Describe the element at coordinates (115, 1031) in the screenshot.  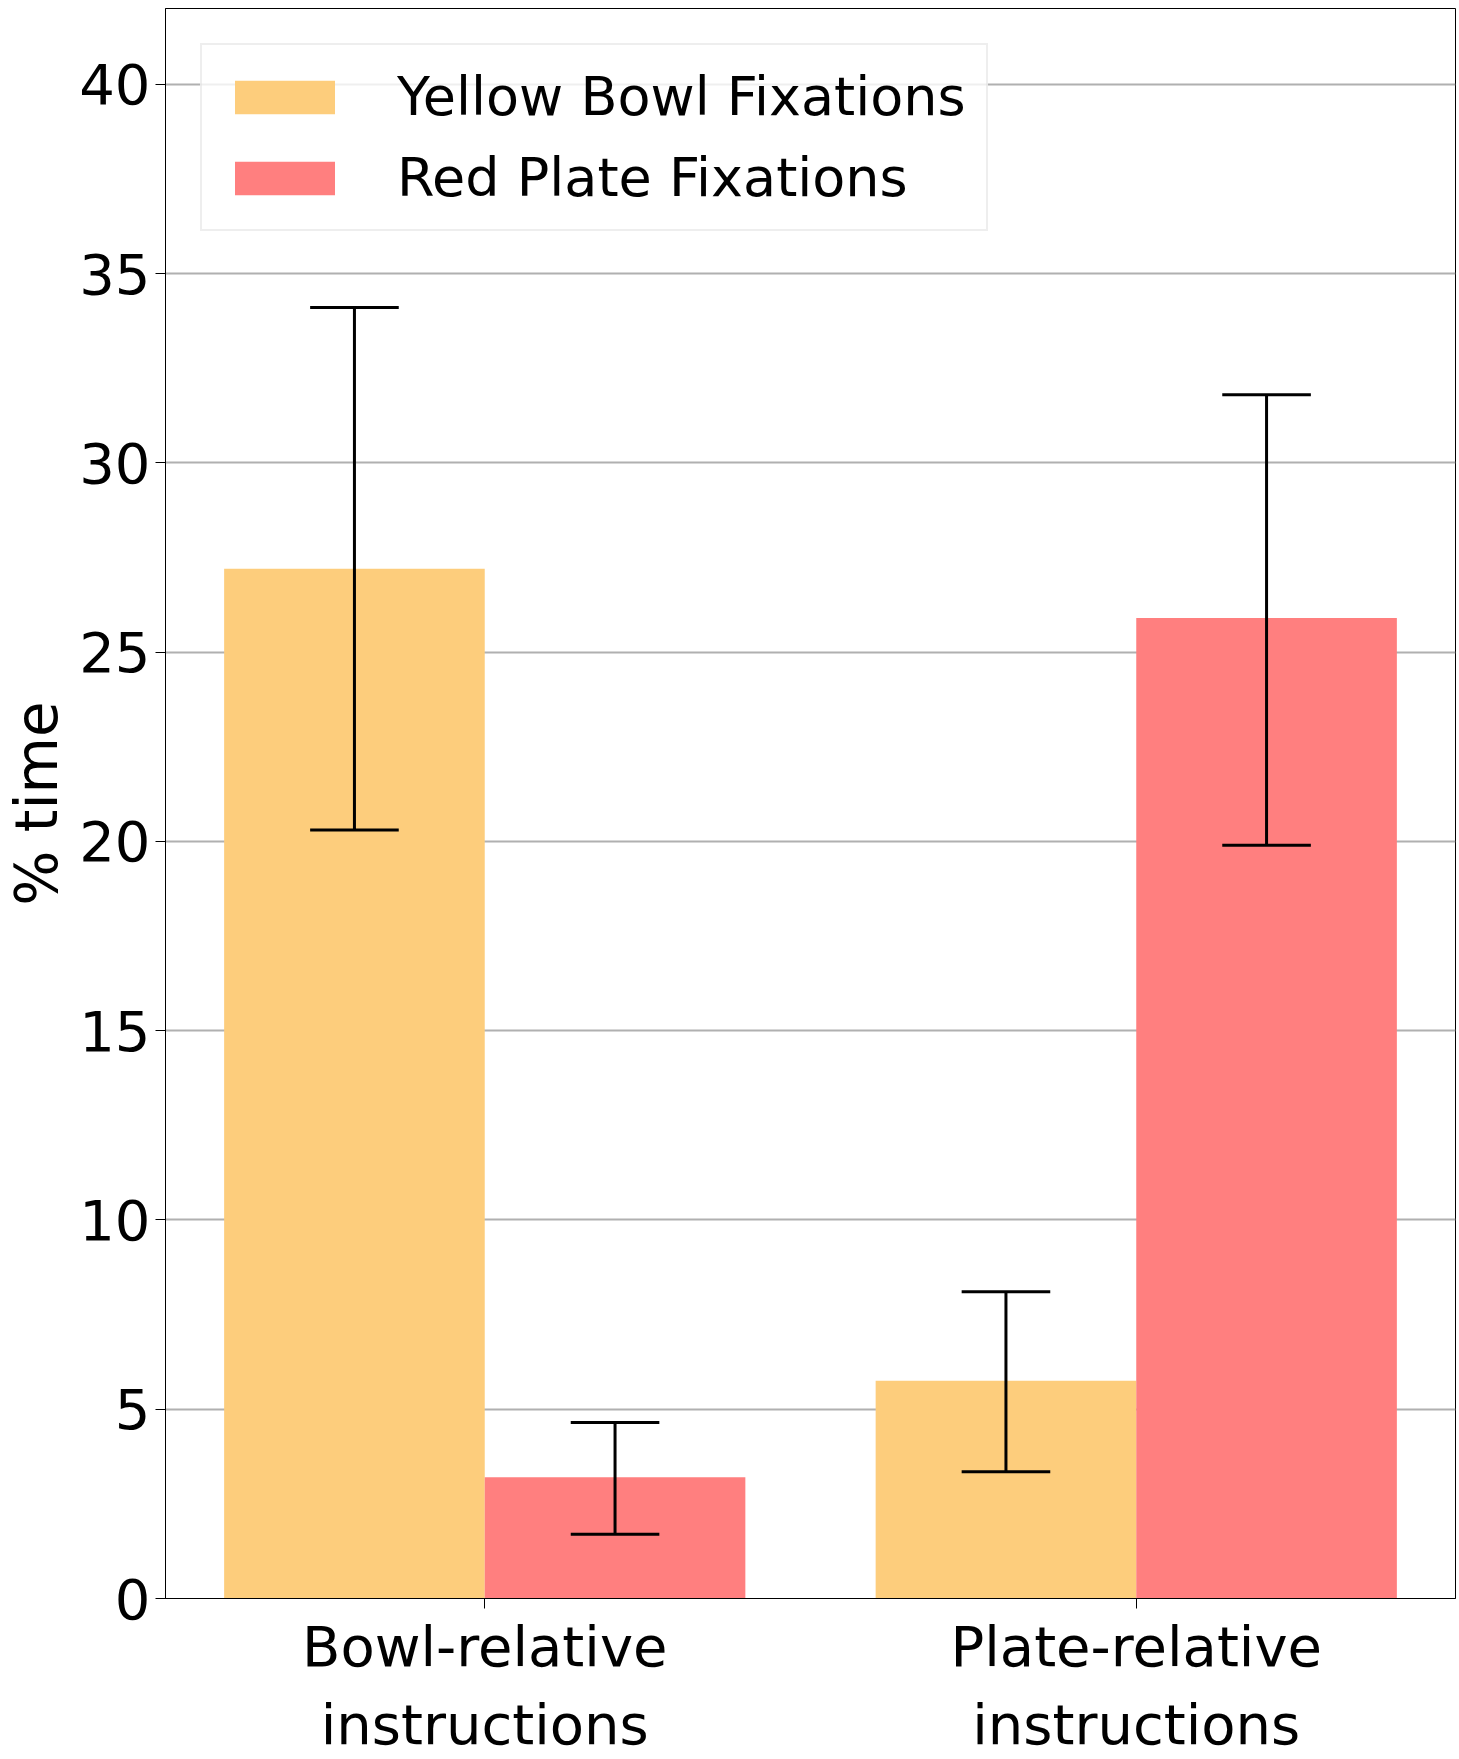
I see `y-tick-label: 15` at that location.